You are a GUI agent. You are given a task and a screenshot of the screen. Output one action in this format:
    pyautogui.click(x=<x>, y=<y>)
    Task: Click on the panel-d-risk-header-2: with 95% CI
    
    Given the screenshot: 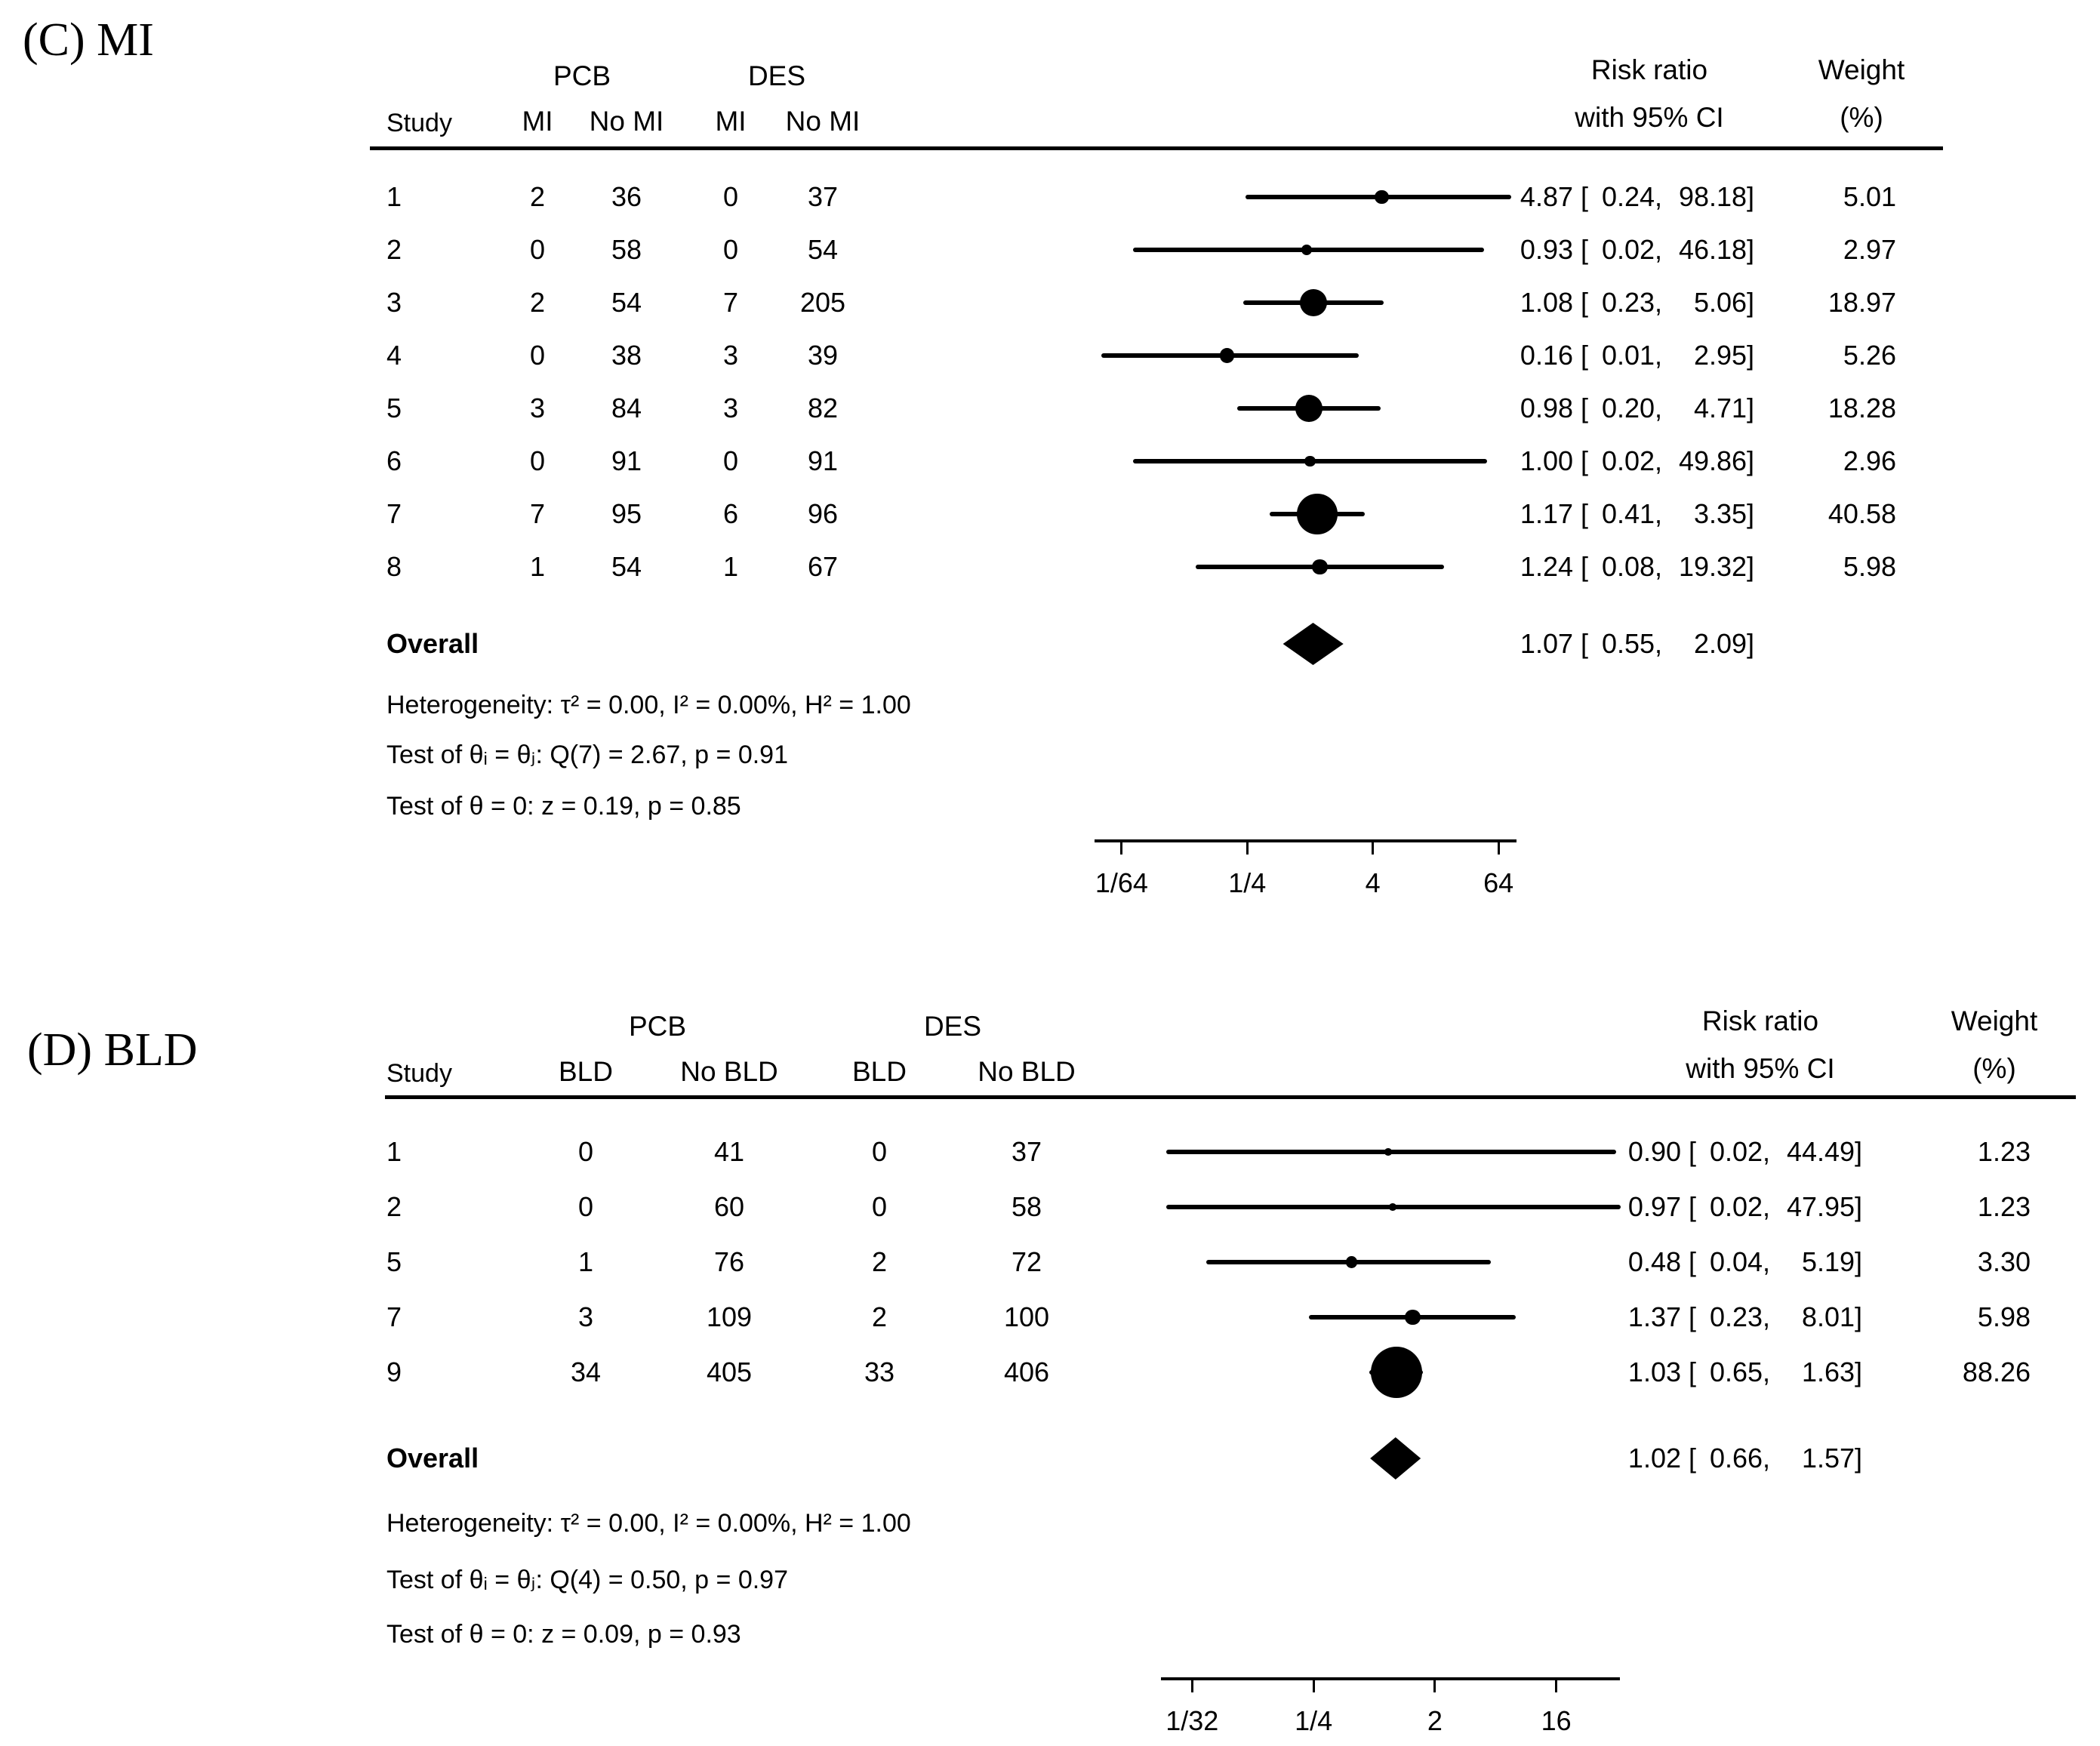 What is the action you would take?
    pyautogui.click(x=1760, y=1068)
    